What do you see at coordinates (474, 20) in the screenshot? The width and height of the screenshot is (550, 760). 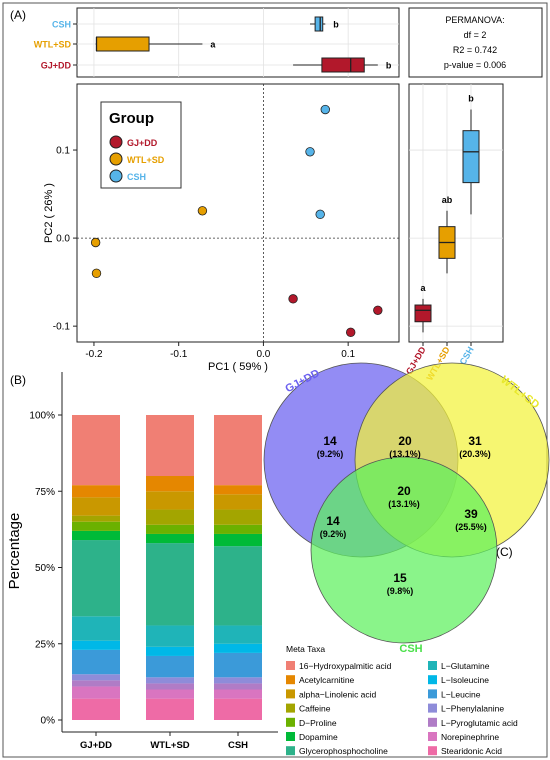 I see `permanova-title: PERMANOVA:` at bounding box center [474, 20].